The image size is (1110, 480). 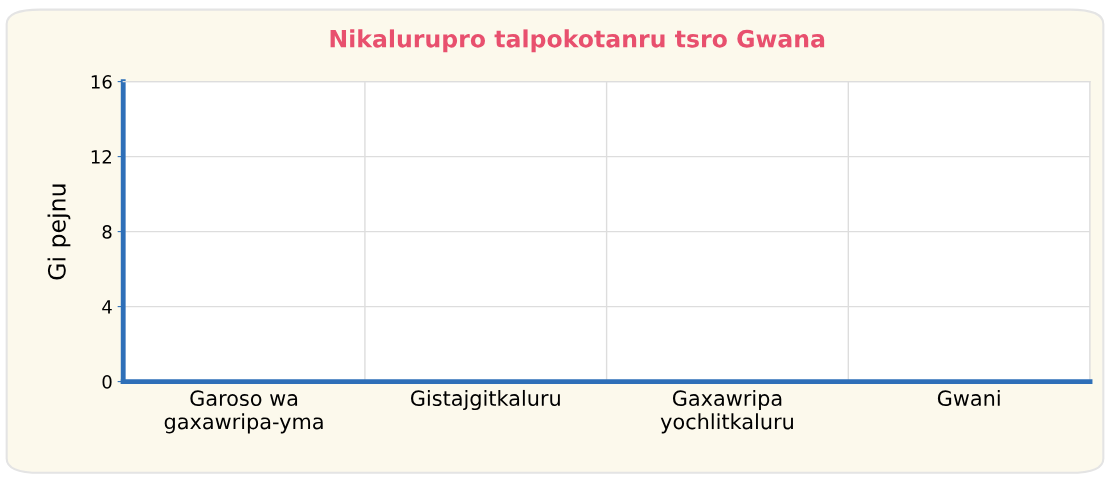 What do you see at coordinates (726, 411) in the screenshot?
I see `x-tick-label: Gaxawripa yochlitkaluru` at bounding box center [726, 411].